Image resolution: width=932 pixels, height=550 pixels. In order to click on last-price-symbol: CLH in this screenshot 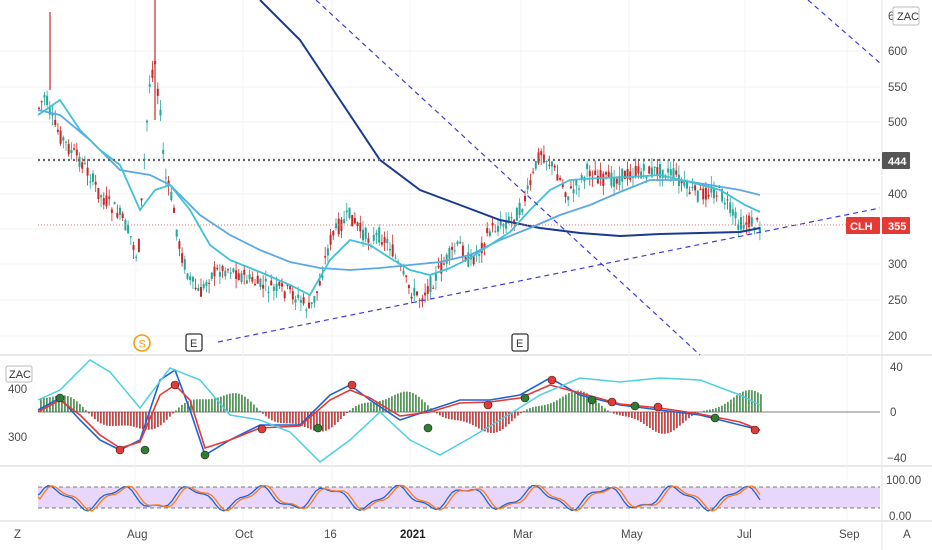, I will do `click(861, 227)`.